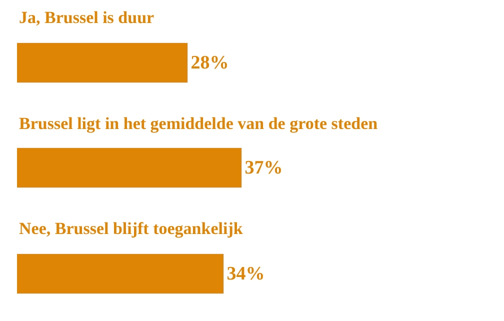  I want to click on y-tick-label: Nee, Brussel blijft toegankelijk, so click(131, 228).